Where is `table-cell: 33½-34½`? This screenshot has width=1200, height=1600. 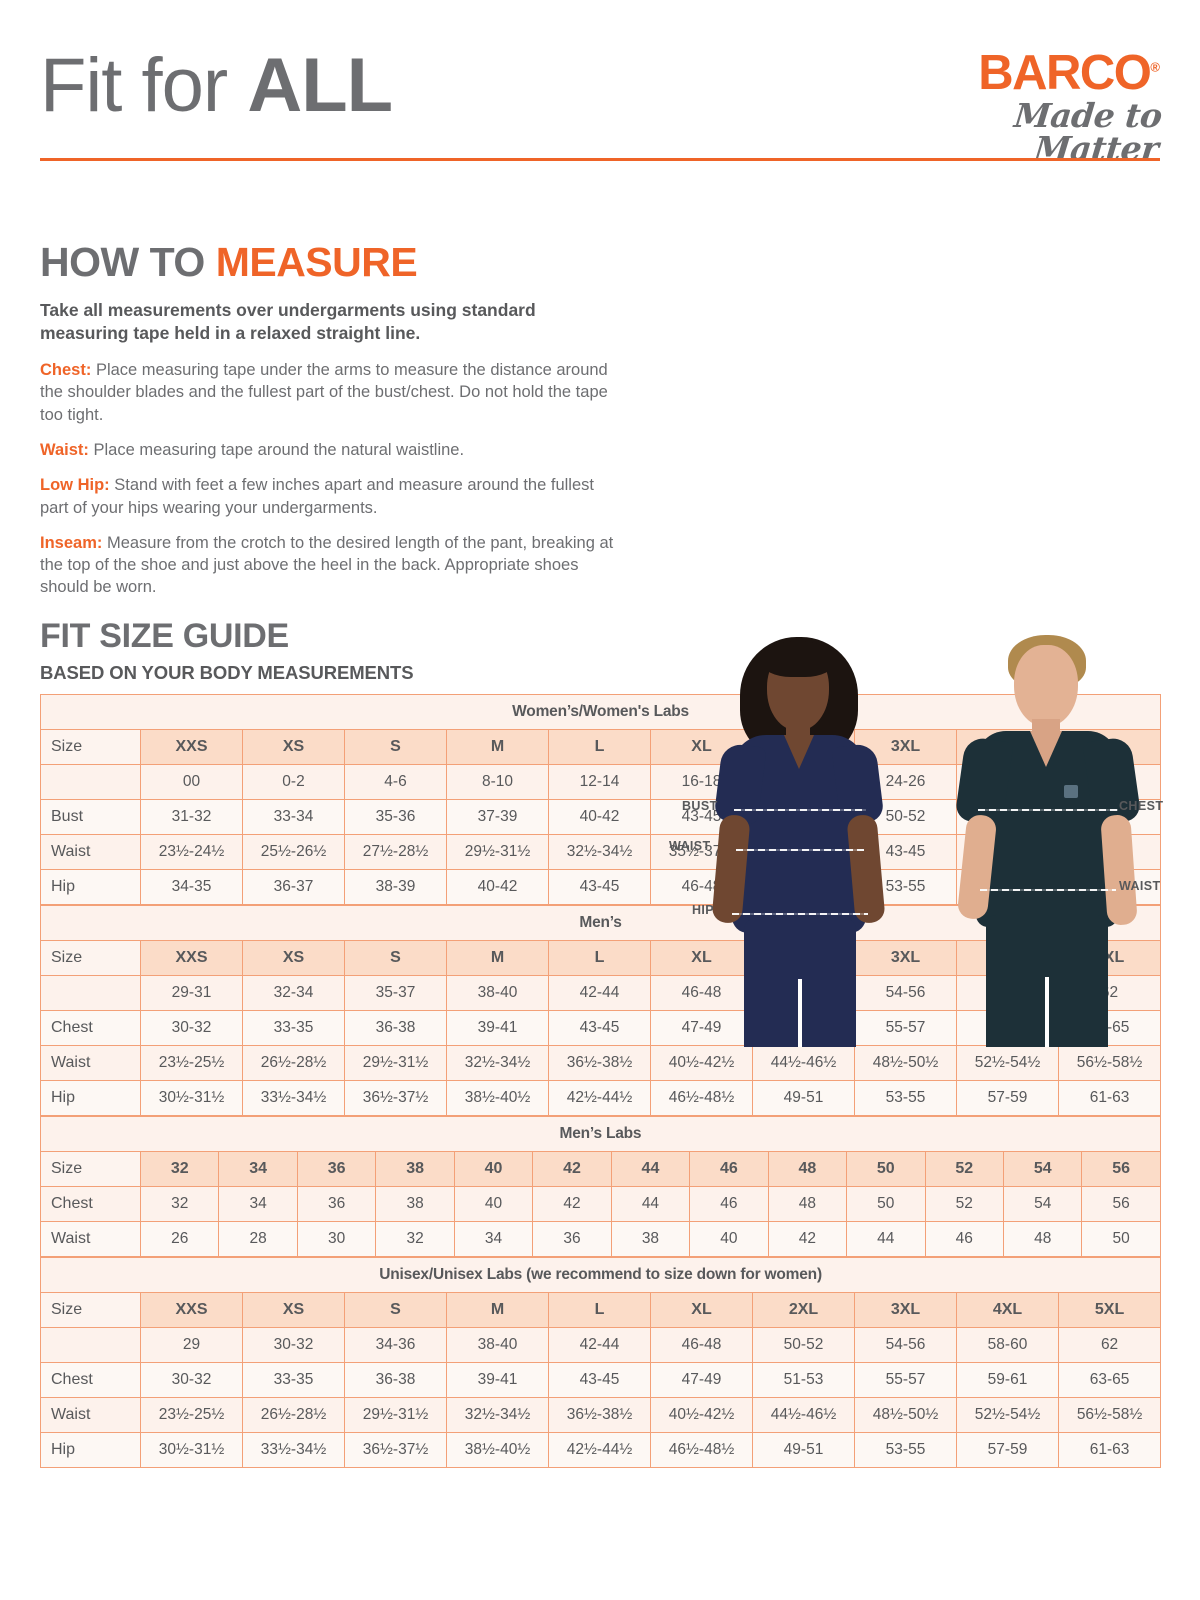
table-cell: 33½-34½ is located at coordinates (293, 1449).